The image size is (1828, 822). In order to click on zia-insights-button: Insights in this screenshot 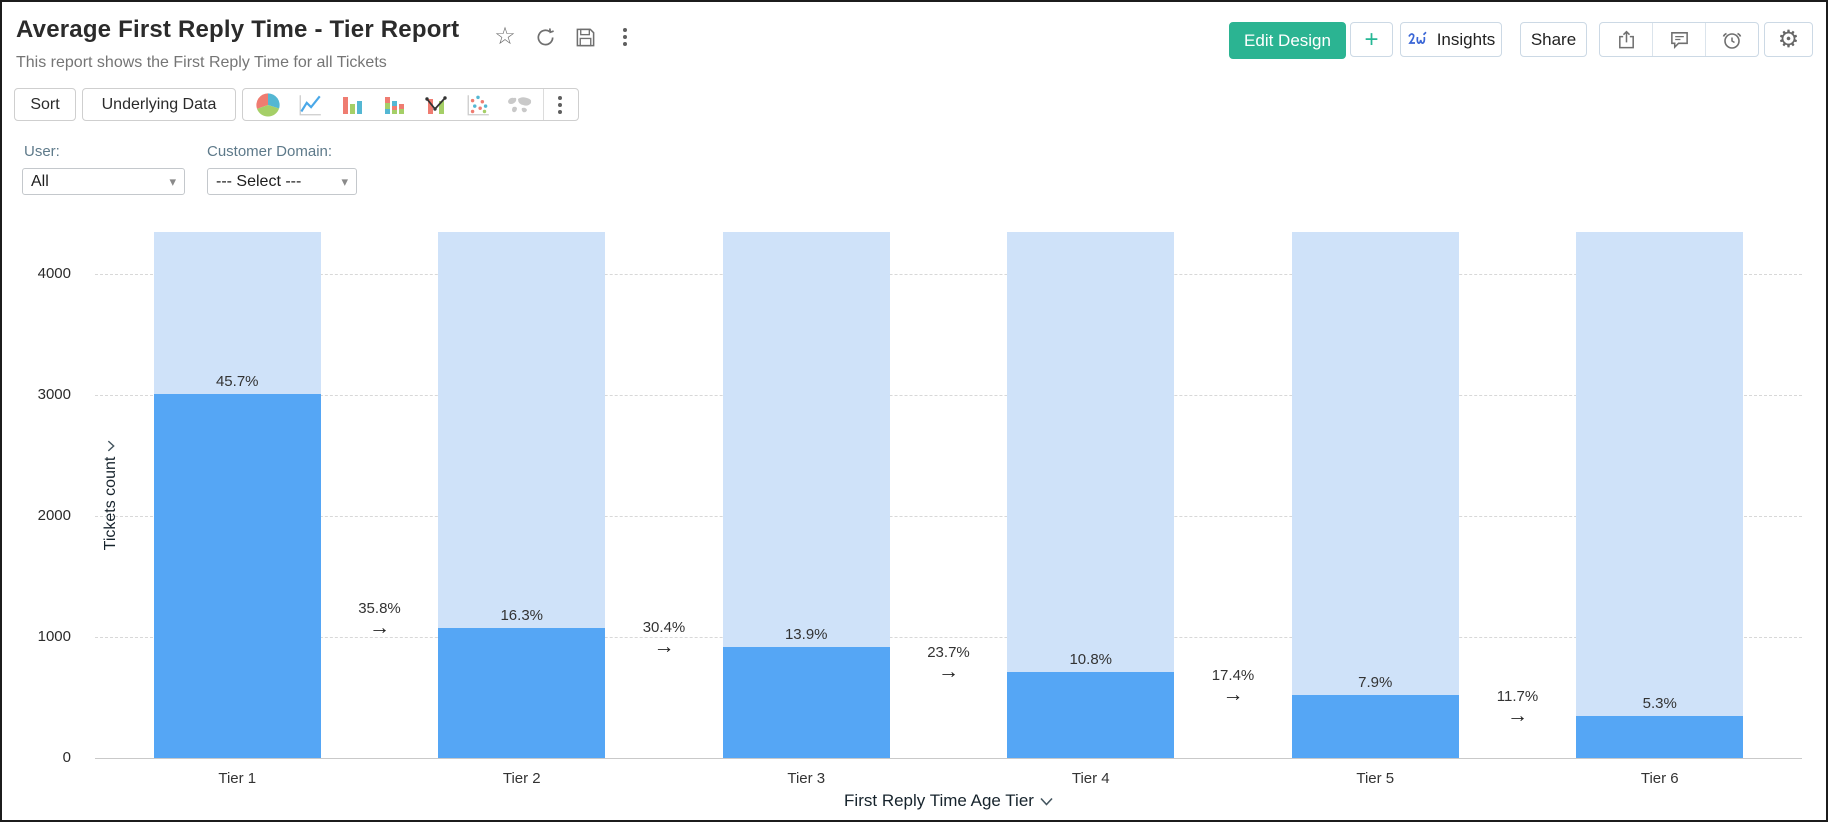, I will do `click(1451, 39)`.